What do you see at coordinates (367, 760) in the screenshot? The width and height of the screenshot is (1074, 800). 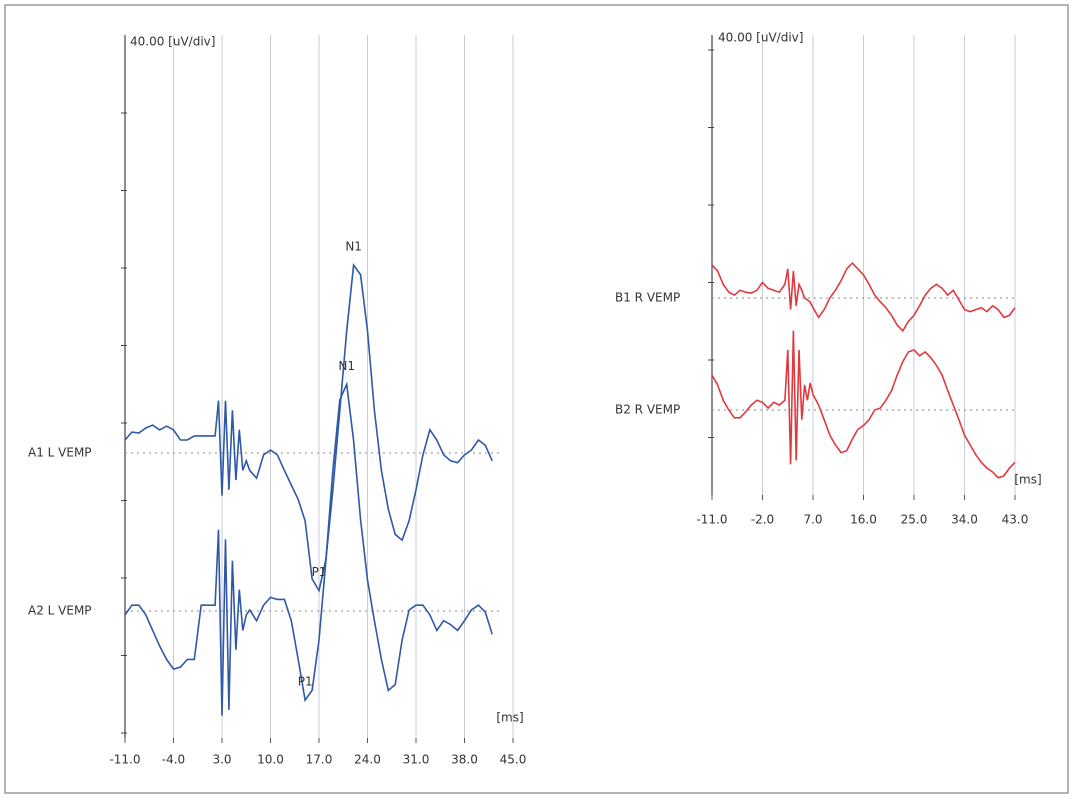 I see `x-tick-label: 24.0` at bounding box center [367, 760].